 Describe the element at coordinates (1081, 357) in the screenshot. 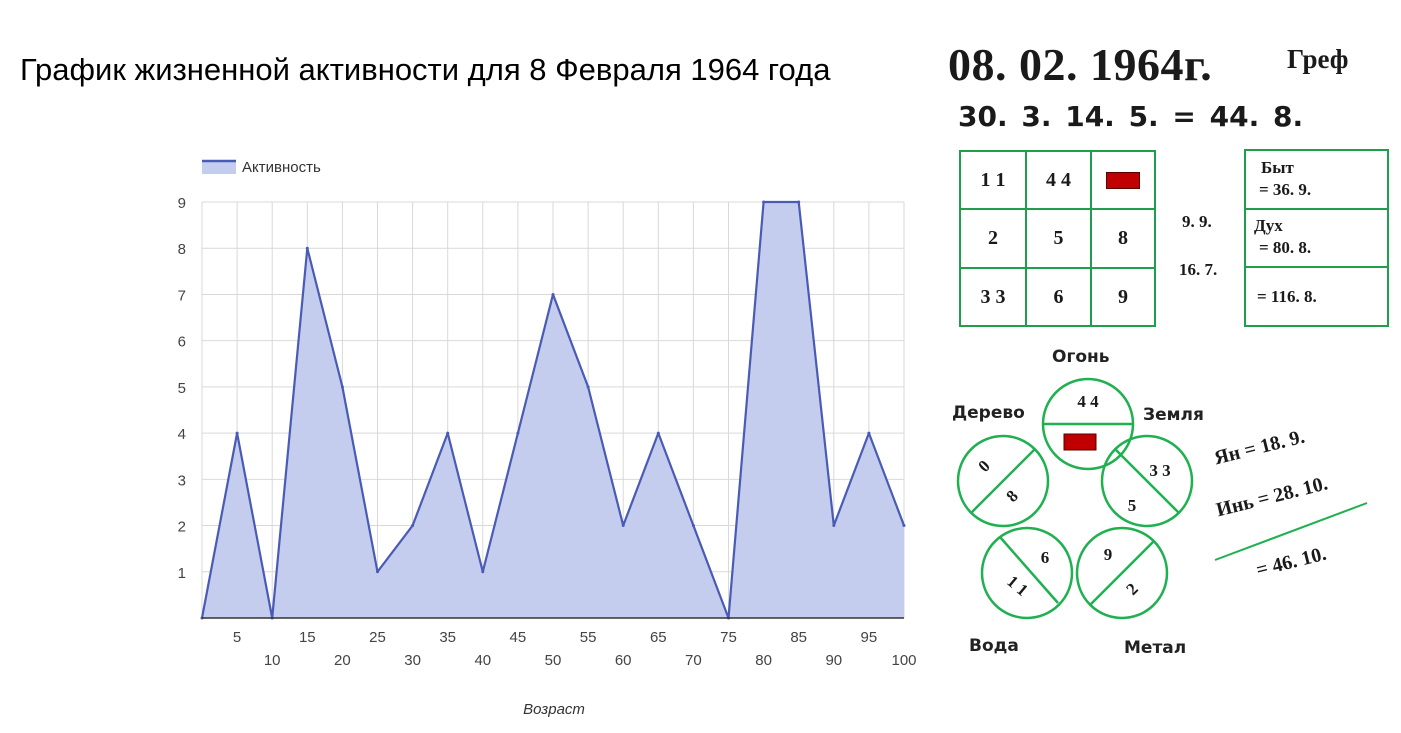

I see `fire-label: Огонь` at that location.